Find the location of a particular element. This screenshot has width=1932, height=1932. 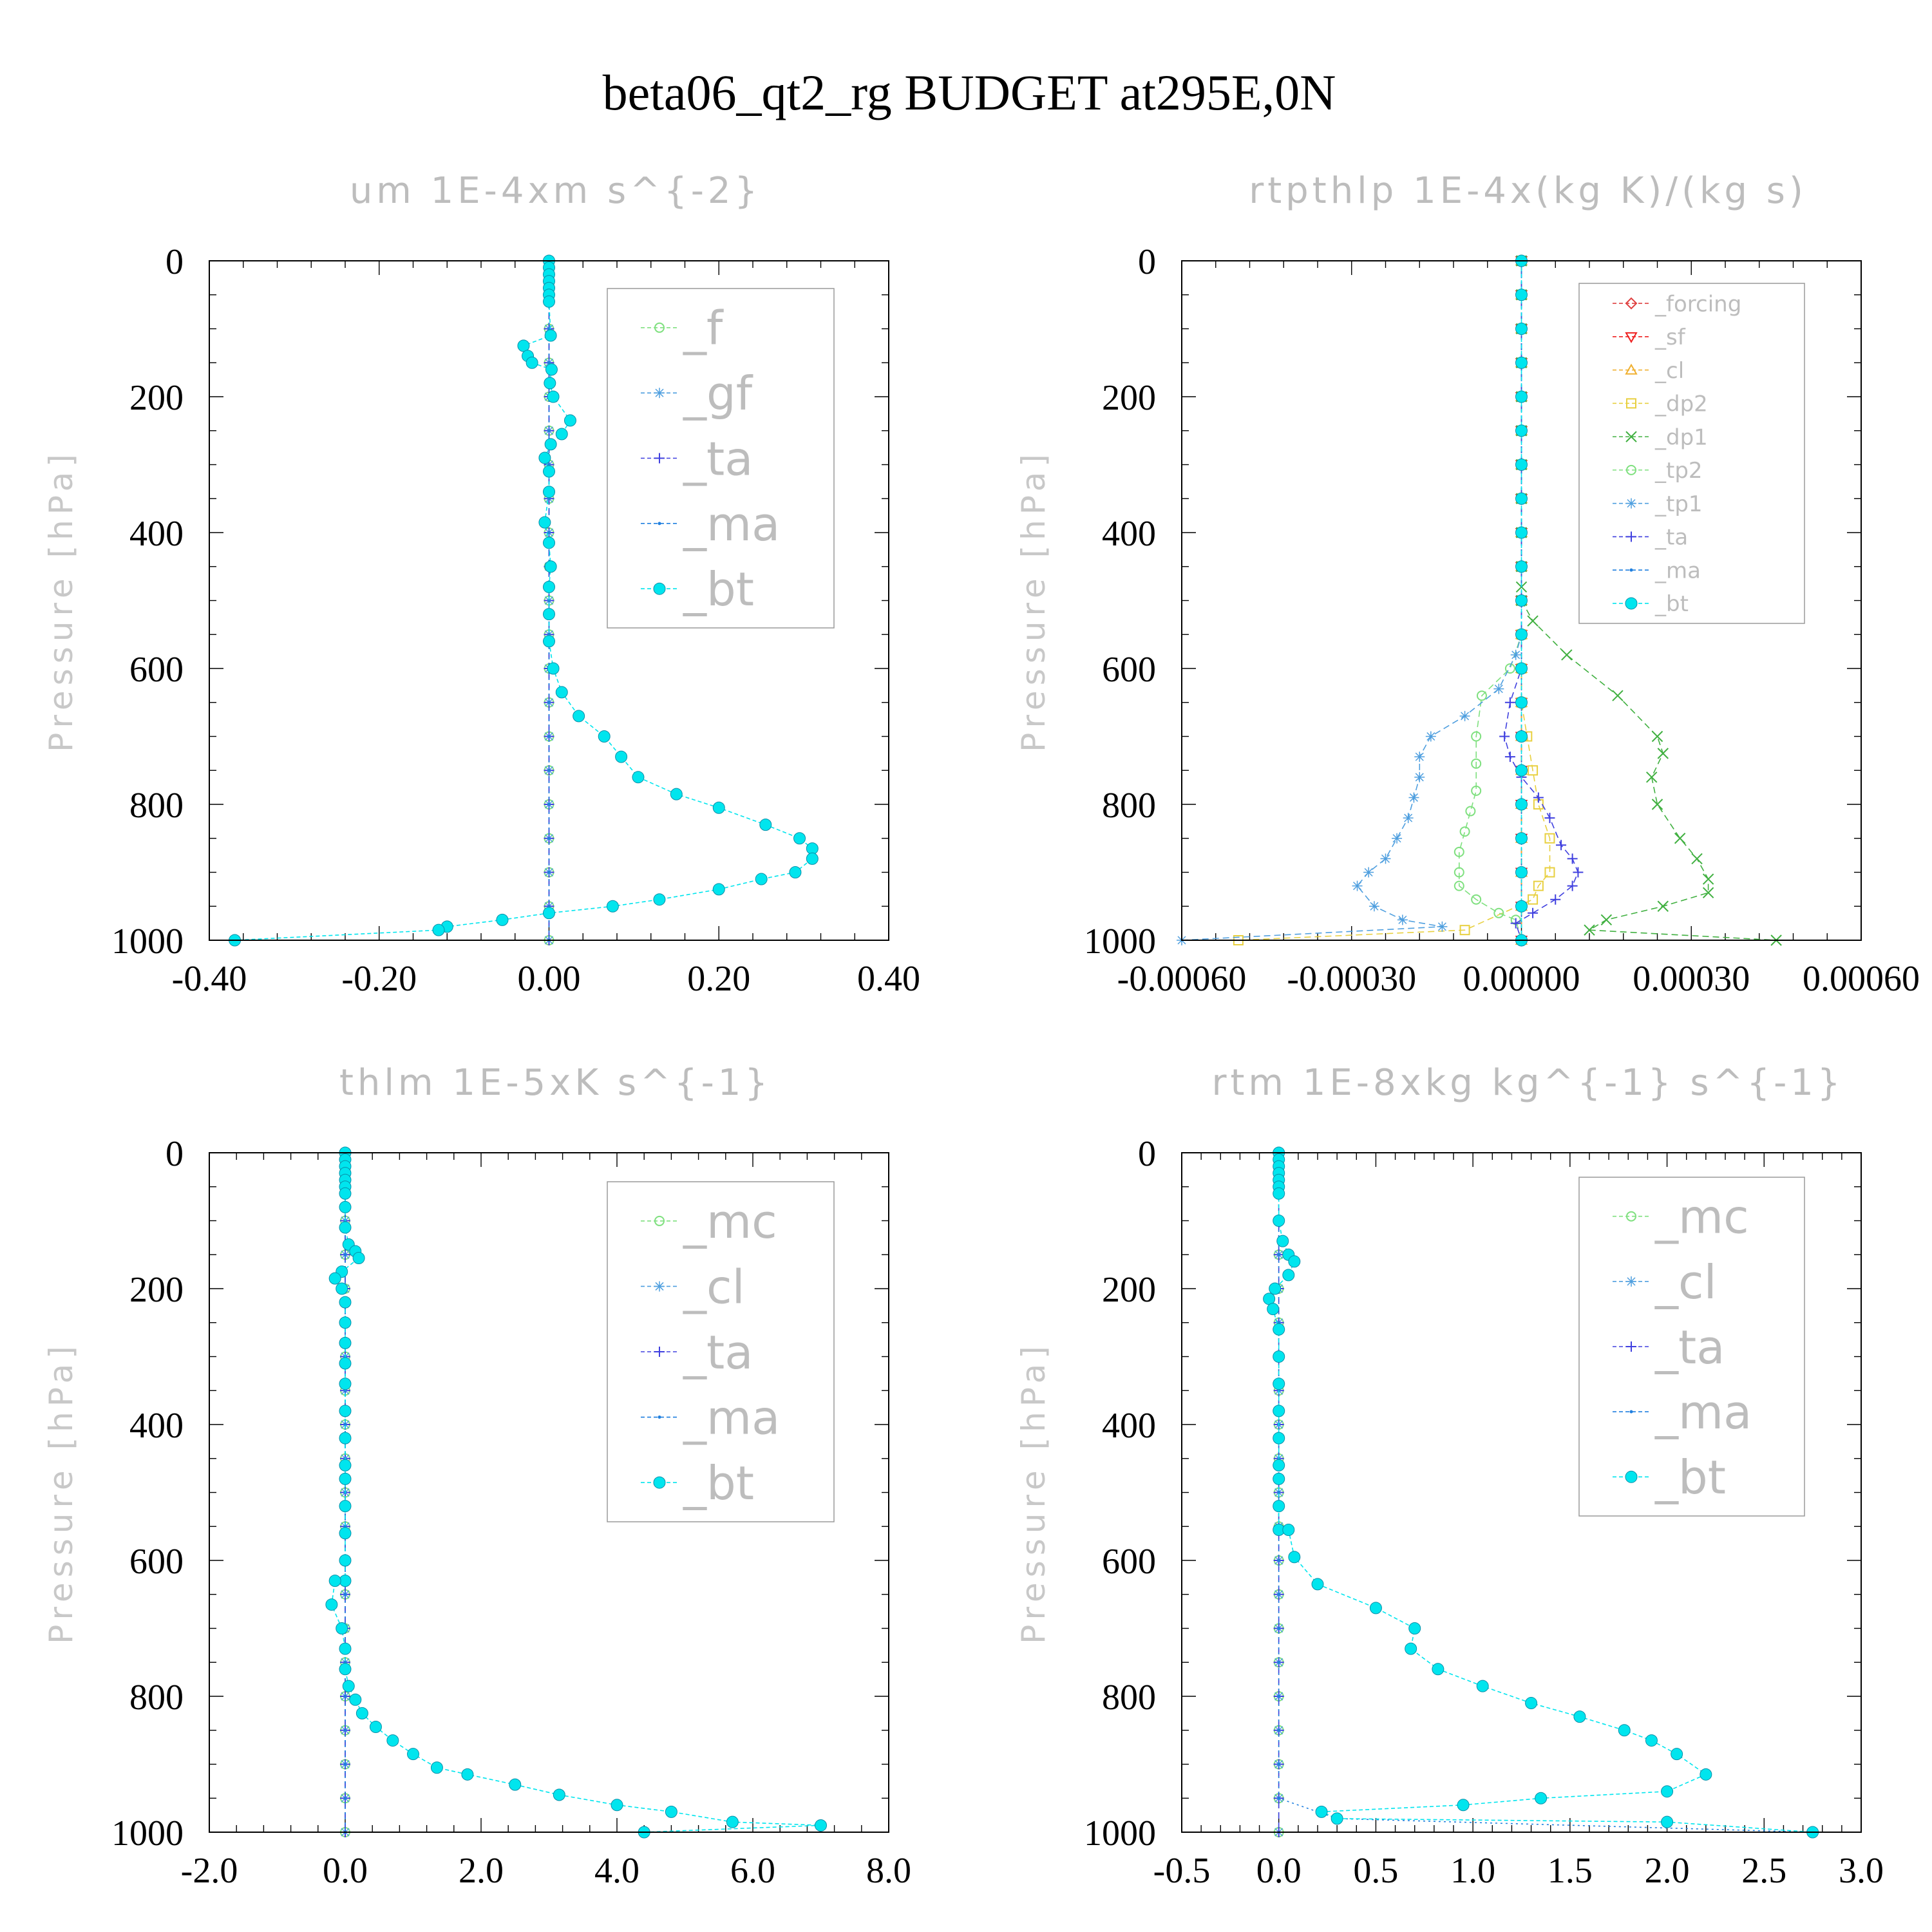

legend-label-bt: _bt is located at coordinates (718, 589).